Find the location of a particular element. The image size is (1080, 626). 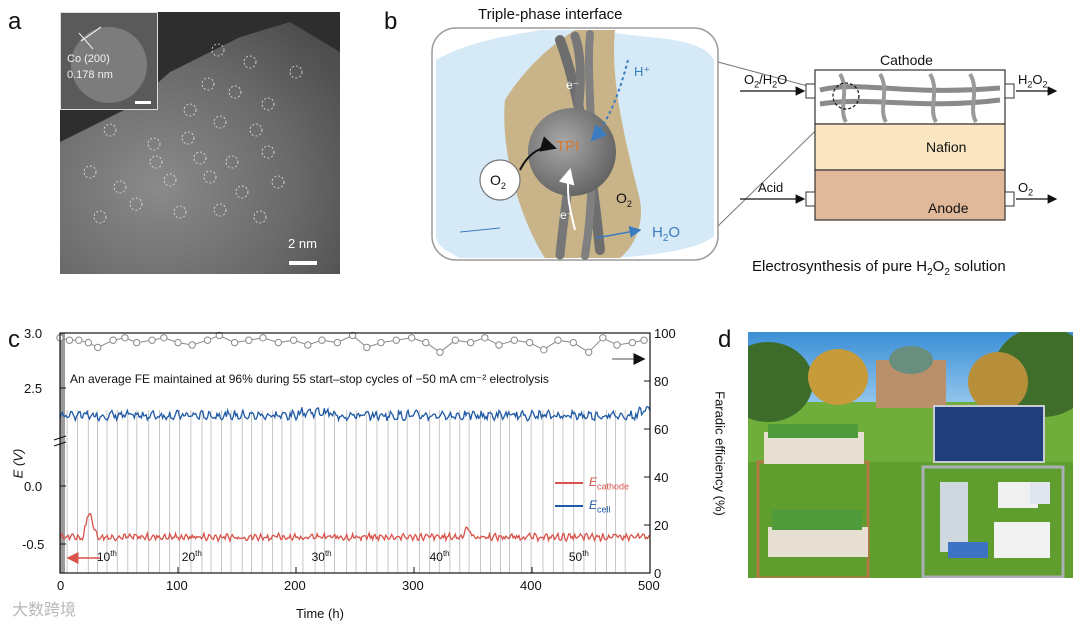

y-right-tick: 80 is located at coordinates (661, 381).